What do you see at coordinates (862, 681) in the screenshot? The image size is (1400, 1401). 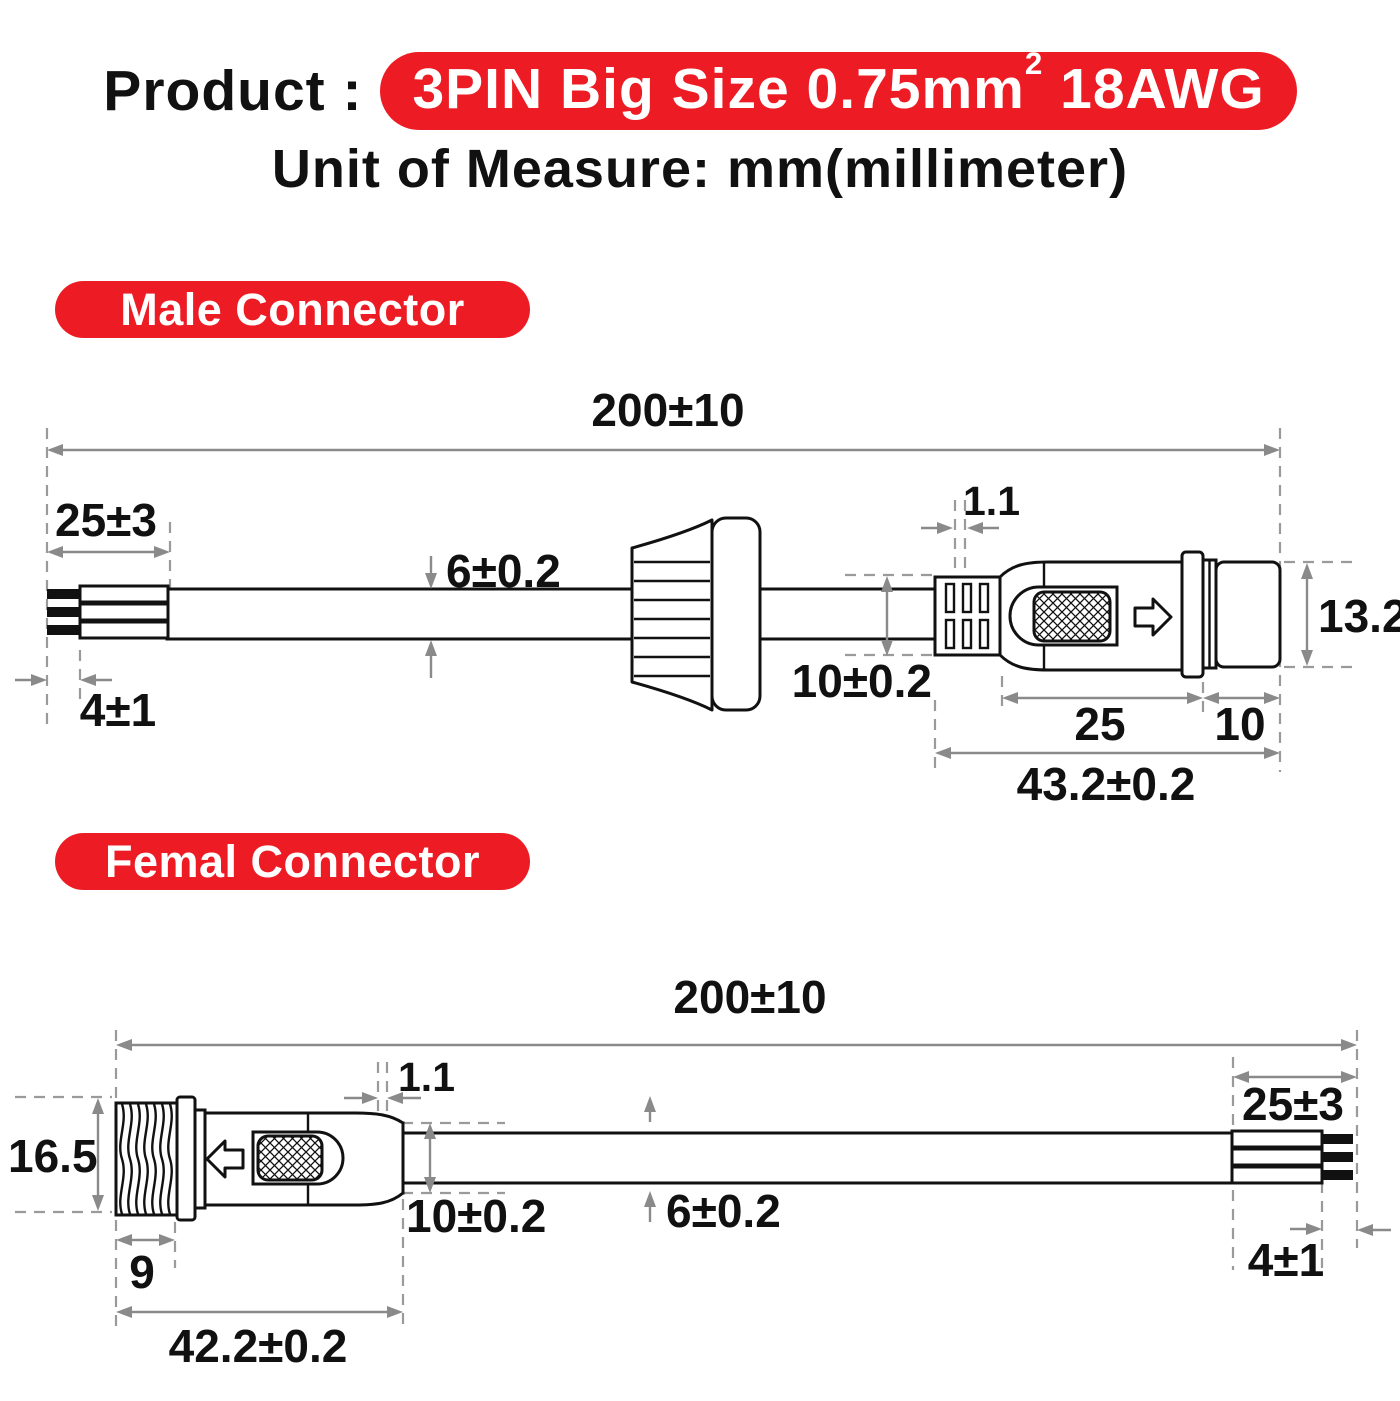 I see `male-dim-boot-od-label: 10±0.2` at bounding box center [862, 681].